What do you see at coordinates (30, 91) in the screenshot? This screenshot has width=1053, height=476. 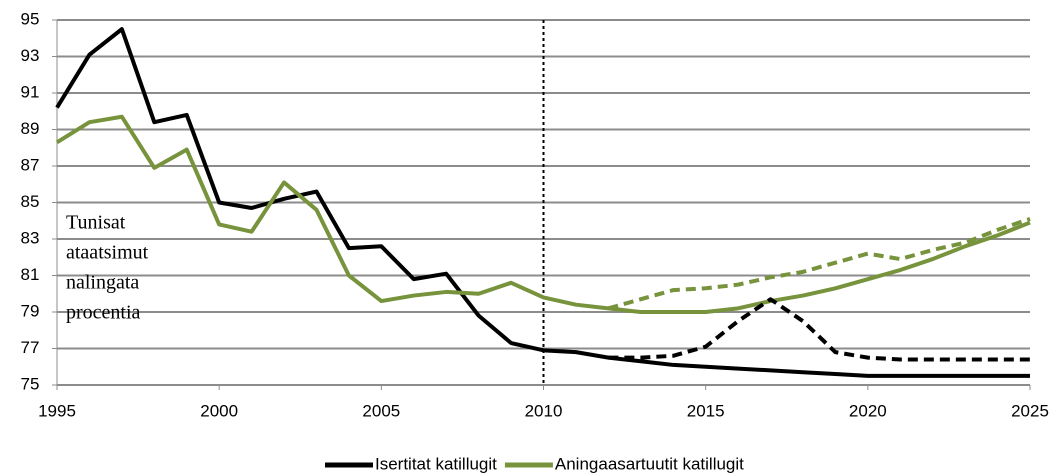 I see `y-tick-label: 91` at bounding box center [30, 91].